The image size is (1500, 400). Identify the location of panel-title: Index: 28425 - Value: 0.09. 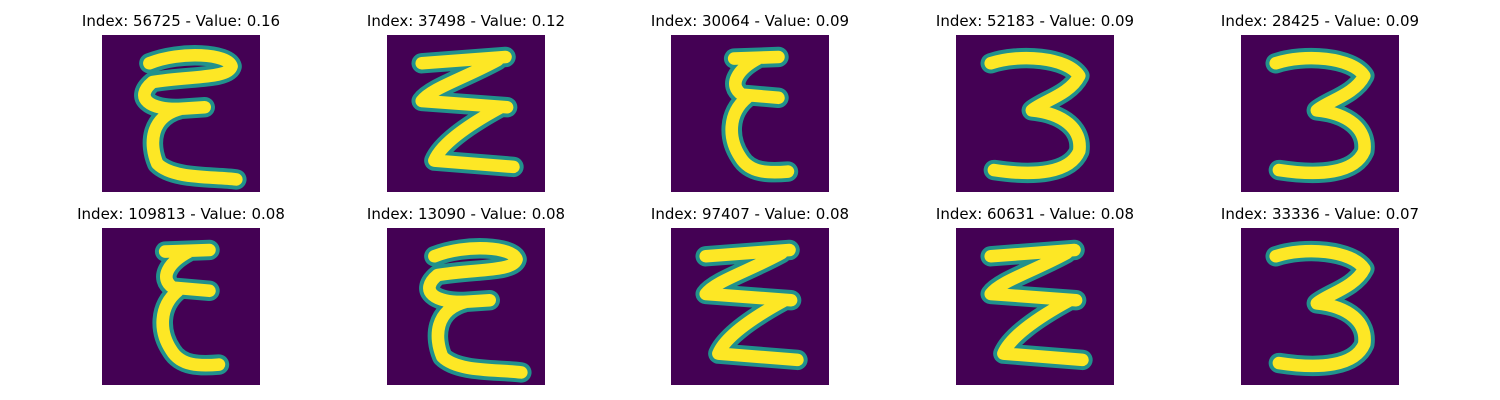
(1320, 21).